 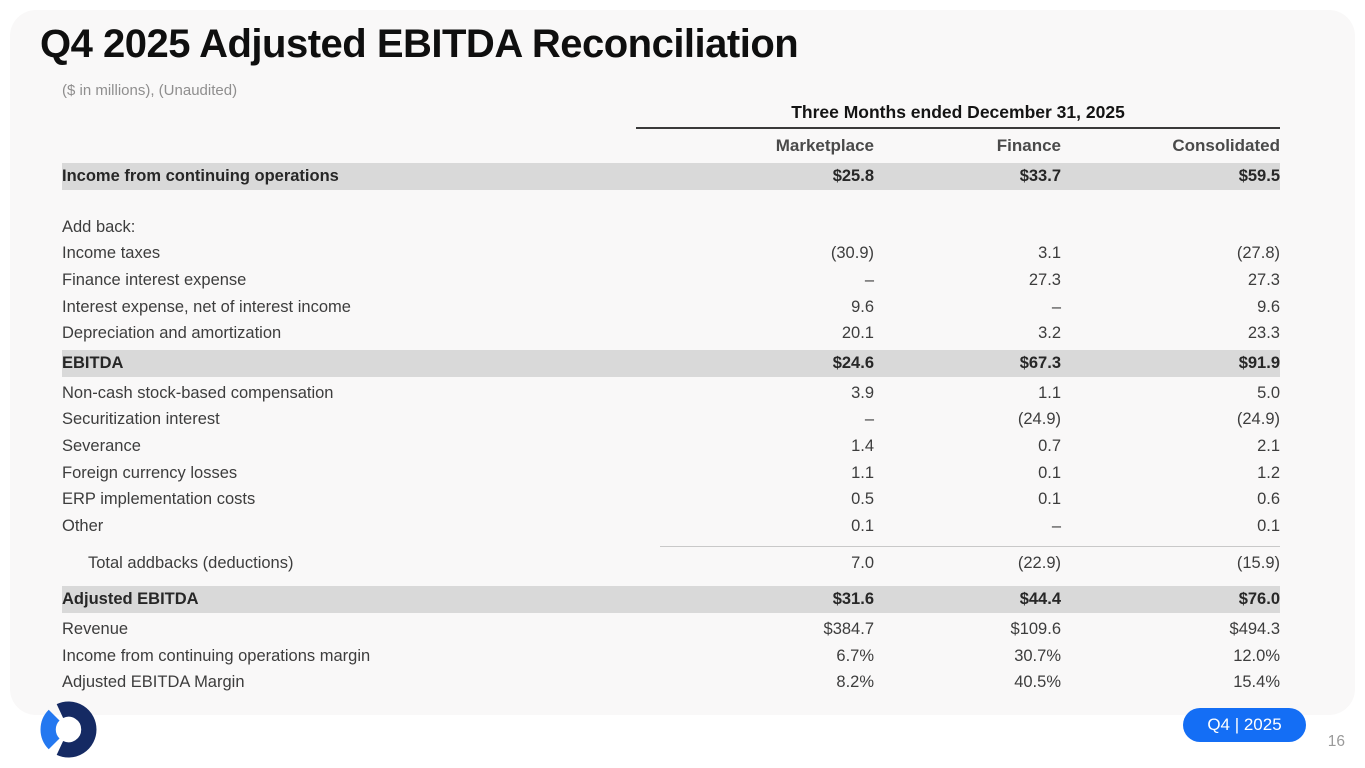 What do you see at coordinates (1039, 563) in the screenshot?
I see `row-value: (22.9)` at bounding box center [1039, 563].